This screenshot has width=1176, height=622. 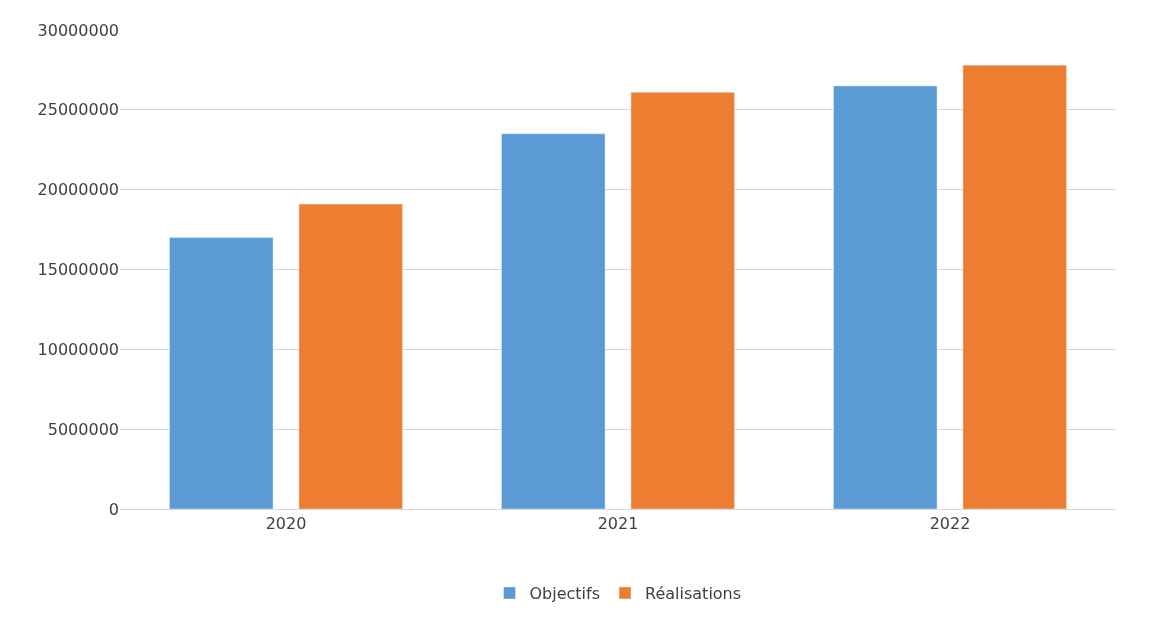 What do you see at coordinates (693, 594) in the screenshot?
I see `legend-label: Réalisations` at bounding box center [693, 594].